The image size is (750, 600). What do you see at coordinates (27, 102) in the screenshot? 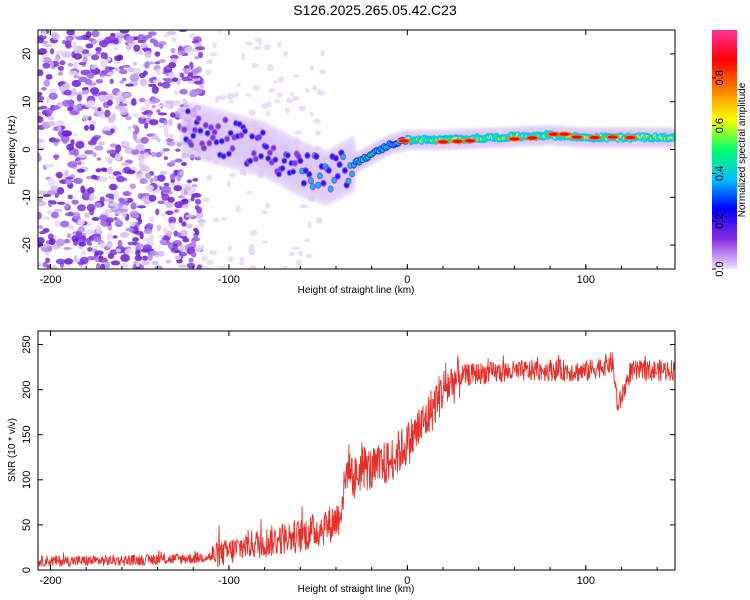
I see `y-tick-label: 10` at bounding box center [27, 102].